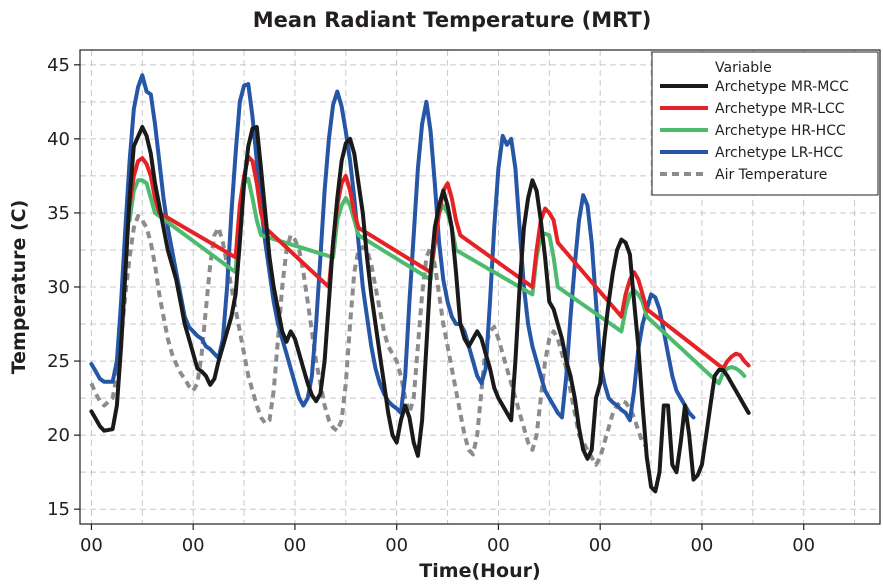 This screenshot has height=584, width=883. What do you see at coordinates (447, 540) in the screenshot?
I see `x-axis-ticks: 00 00 00 00 00 00 00 00` at bounding box center [447, 540].